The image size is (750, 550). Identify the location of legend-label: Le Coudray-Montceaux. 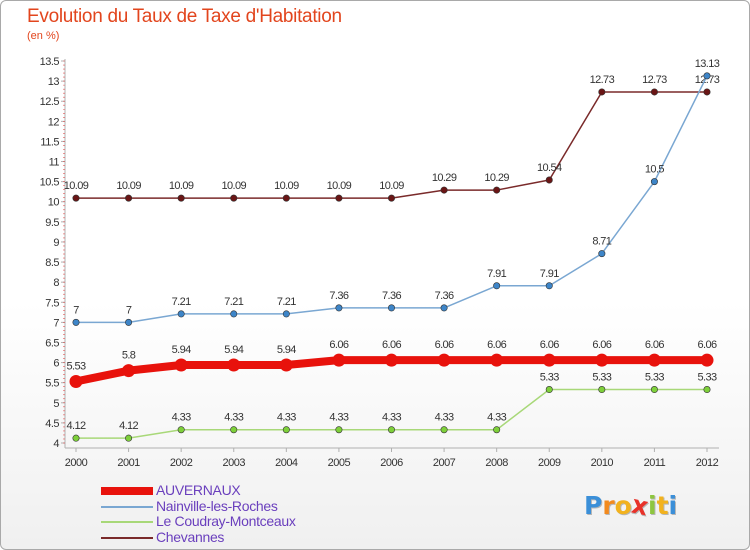
(226, 521).